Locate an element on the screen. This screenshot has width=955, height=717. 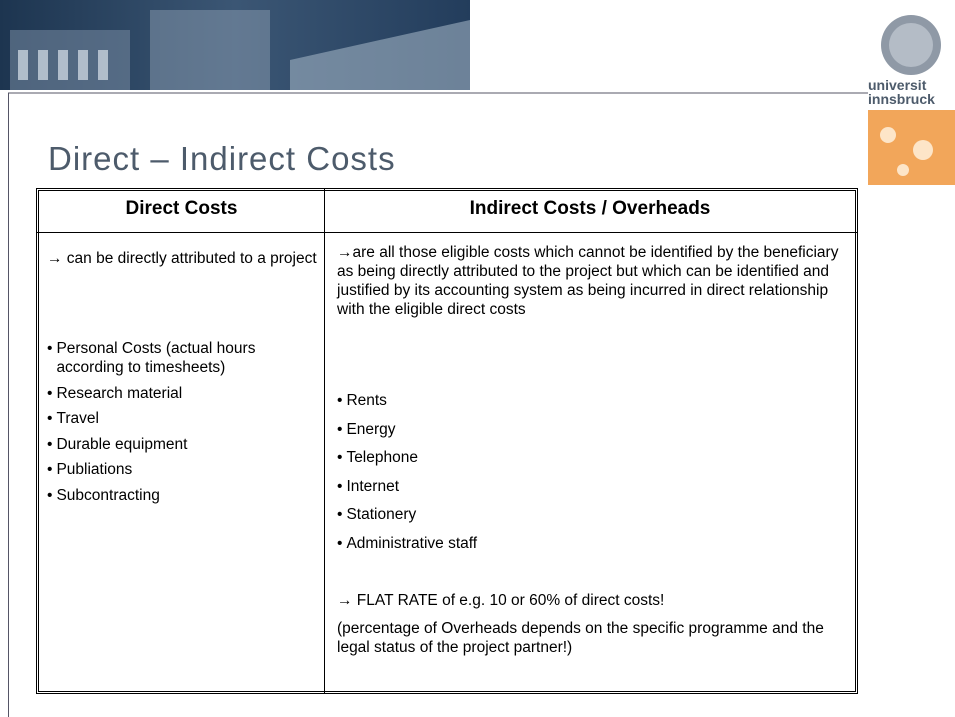
item-text: Travel is located at coordinates (77, 418).